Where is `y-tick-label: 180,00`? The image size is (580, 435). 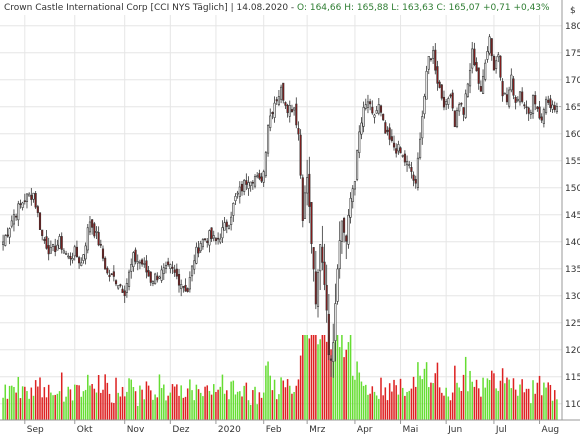 y-tick-label: 180,00 is located at coordinates (572, 27).